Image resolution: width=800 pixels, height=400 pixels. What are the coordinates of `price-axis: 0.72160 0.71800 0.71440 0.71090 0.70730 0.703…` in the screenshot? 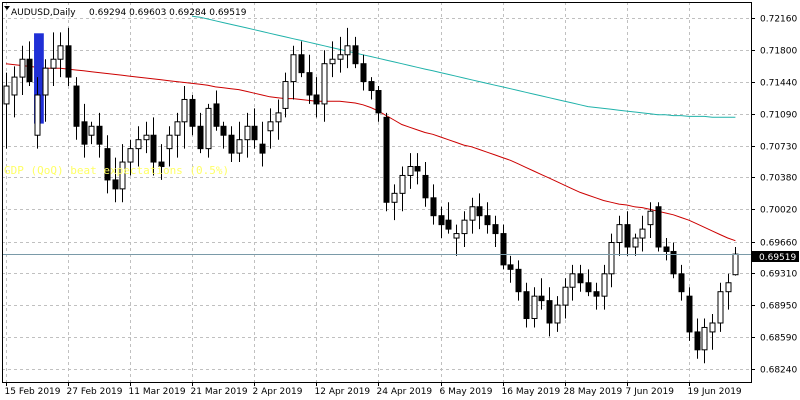 It's located at (774, 195).